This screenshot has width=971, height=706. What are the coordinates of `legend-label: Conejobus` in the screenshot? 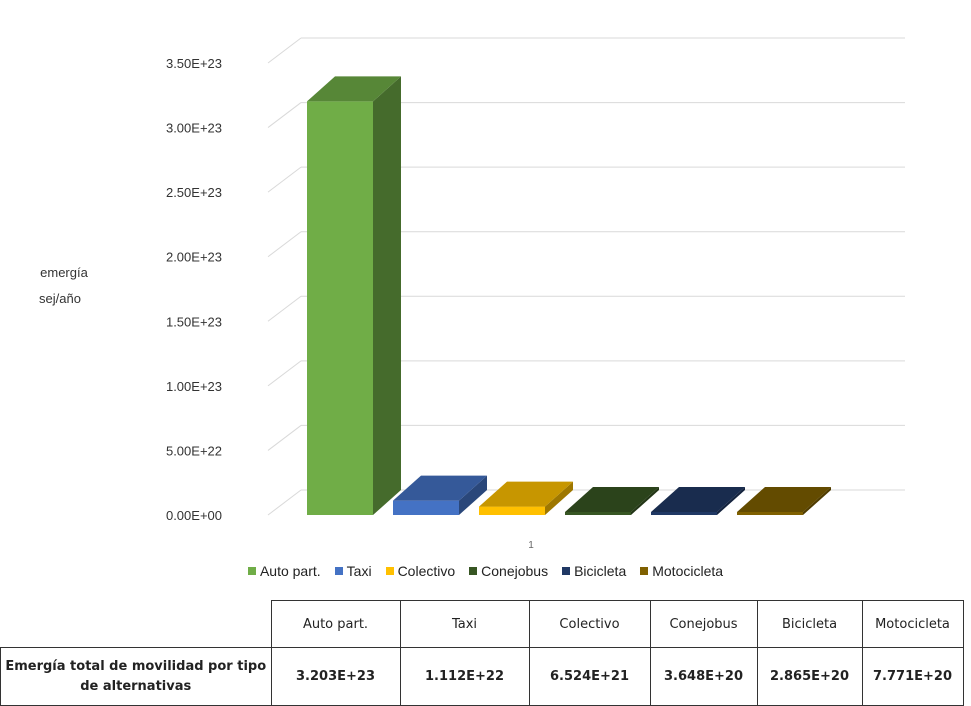 It's located at (515, 571).